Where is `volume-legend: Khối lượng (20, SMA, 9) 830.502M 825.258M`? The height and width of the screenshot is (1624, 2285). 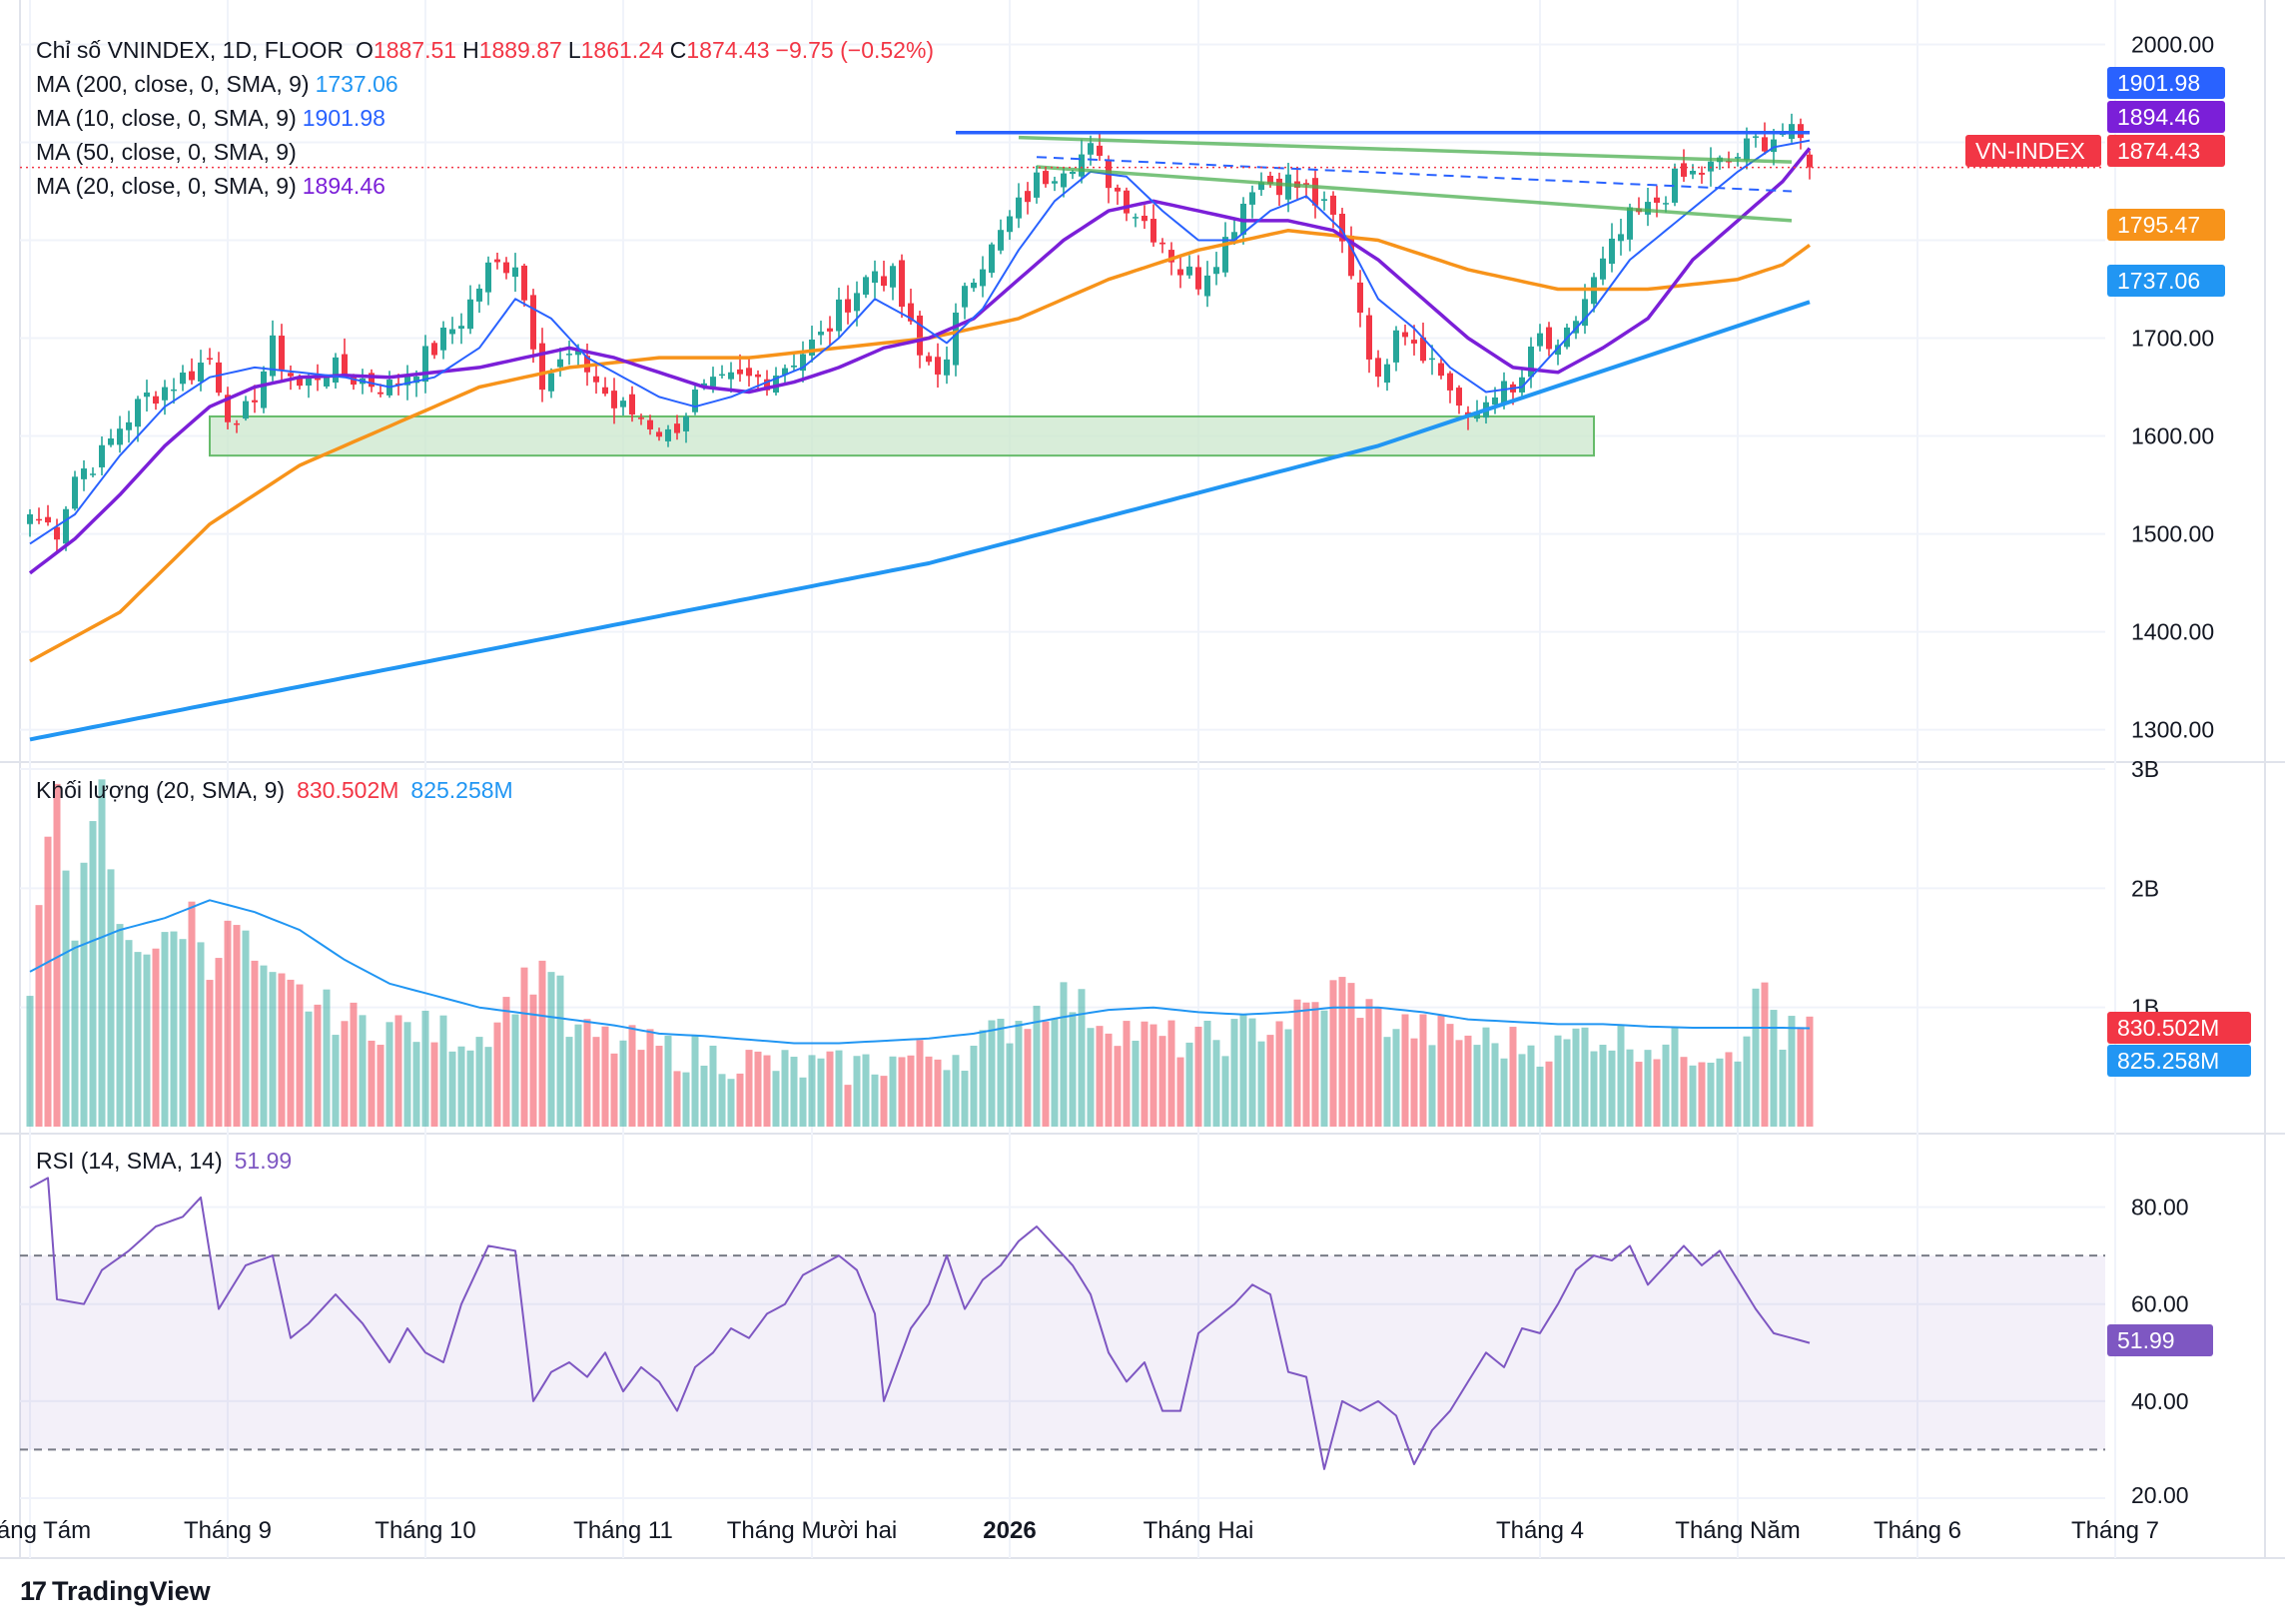 volume-legend: Khối lượng (20, SMA, 9) 830.502M 825.258M is located at coordinates (277, 790).